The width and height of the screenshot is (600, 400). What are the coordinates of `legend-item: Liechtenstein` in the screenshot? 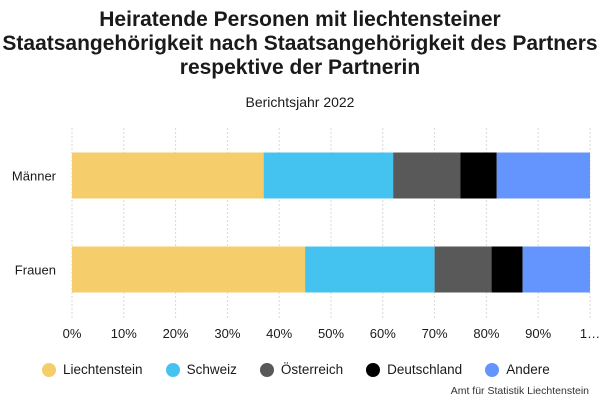 It's located at (92, 369).